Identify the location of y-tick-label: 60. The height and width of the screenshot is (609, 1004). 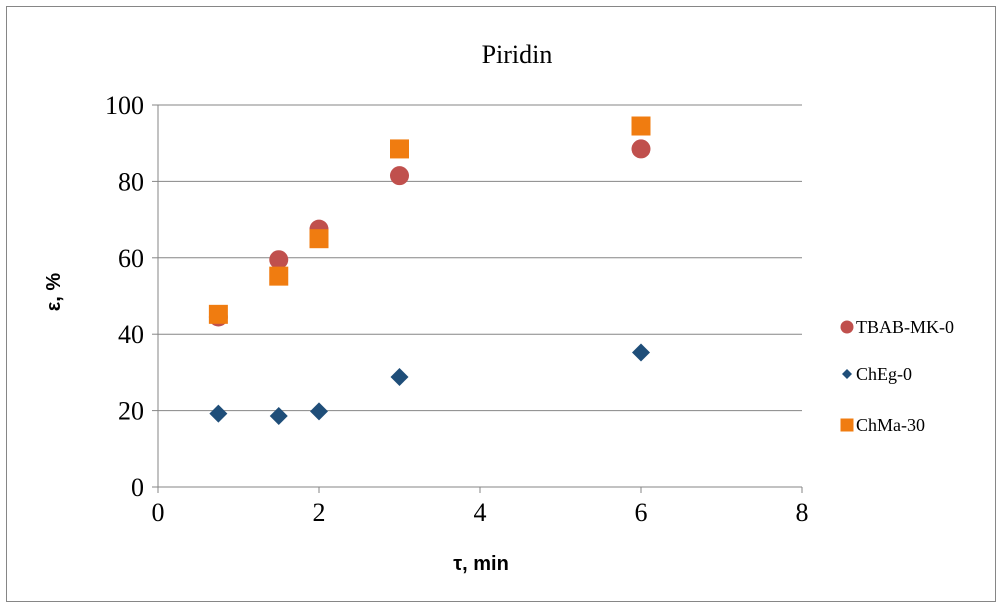
(131, 258).